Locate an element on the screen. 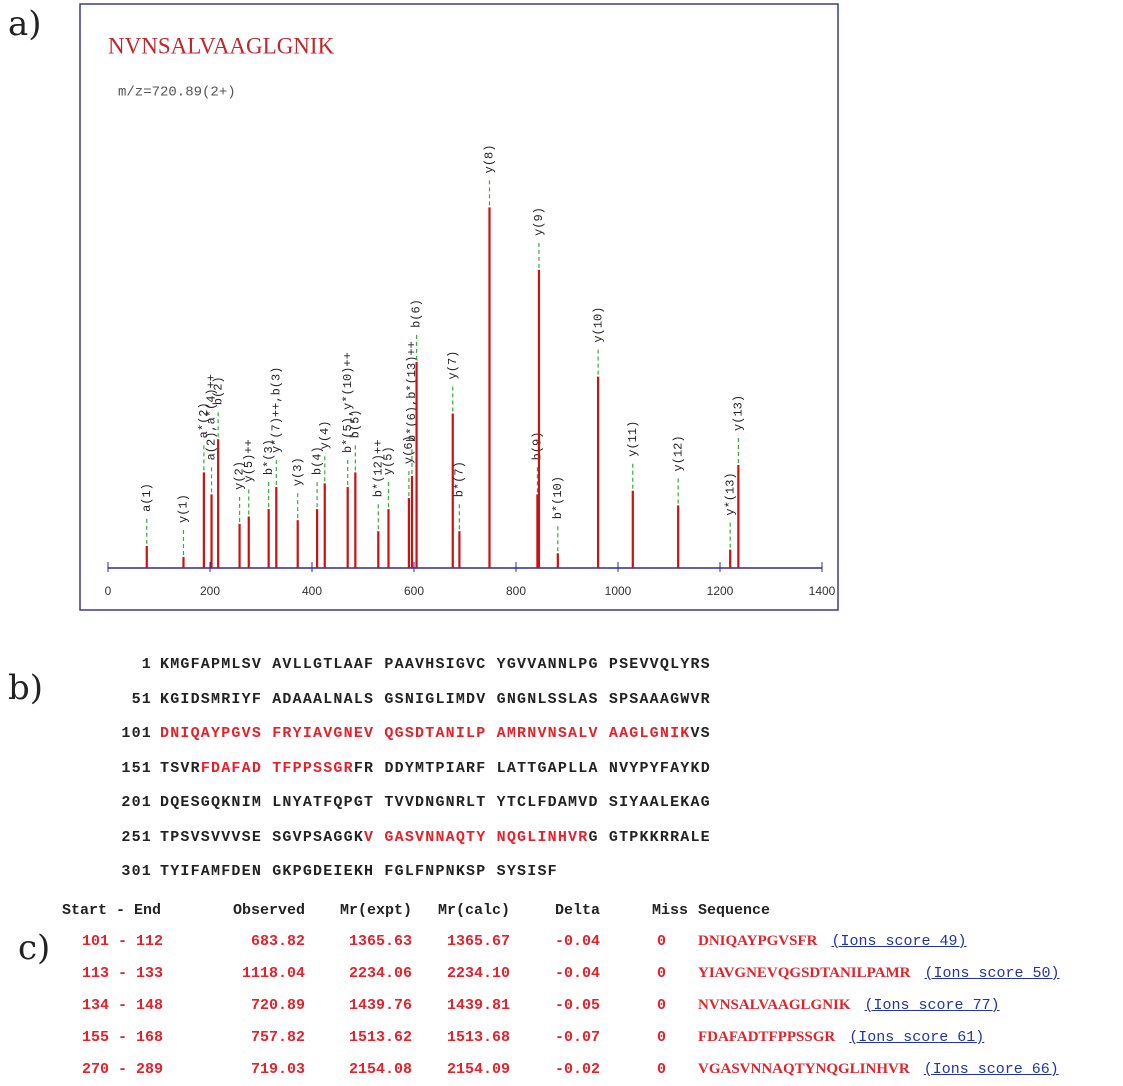 Image resolution: width=1123 pixels, height=1086 pixels. peak-label: y(8) is located at coordinates (490, 159).